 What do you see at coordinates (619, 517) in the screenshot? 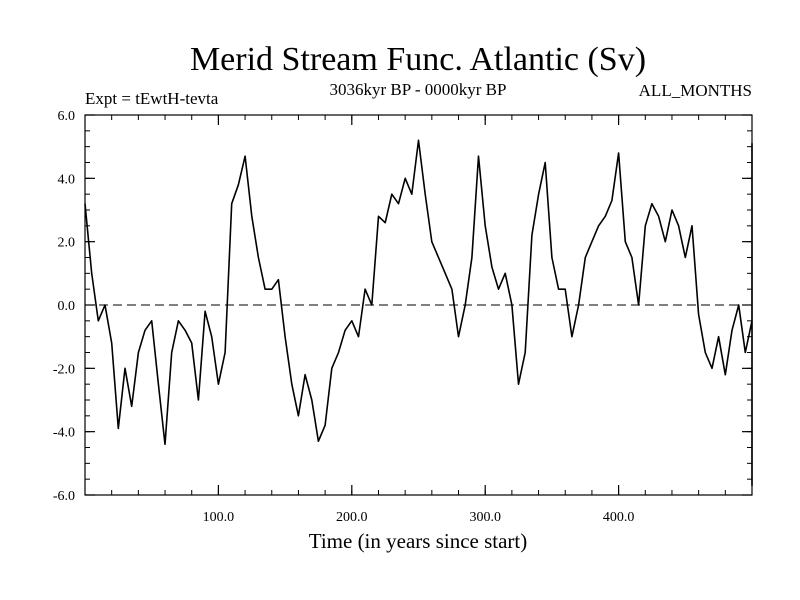
I see `x-tick-label: 400.0` at bounding box center [619, 517].